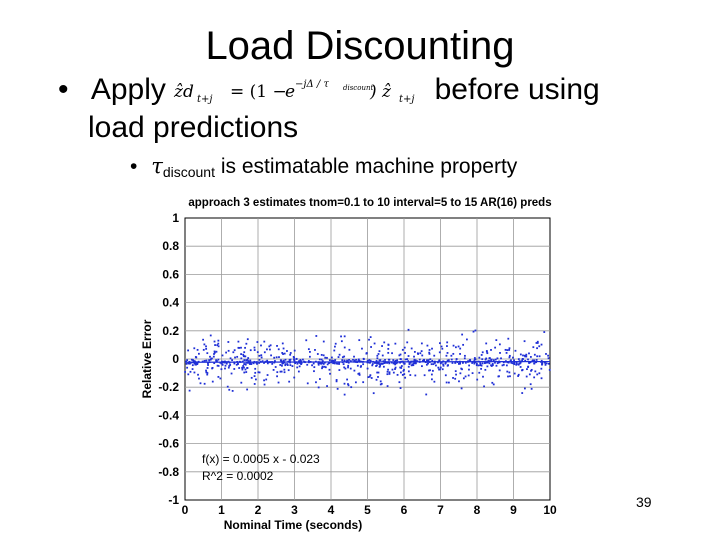 The image size is (720, 540). I want to click on formula-exponent-sub: discount, so click(358, 88).